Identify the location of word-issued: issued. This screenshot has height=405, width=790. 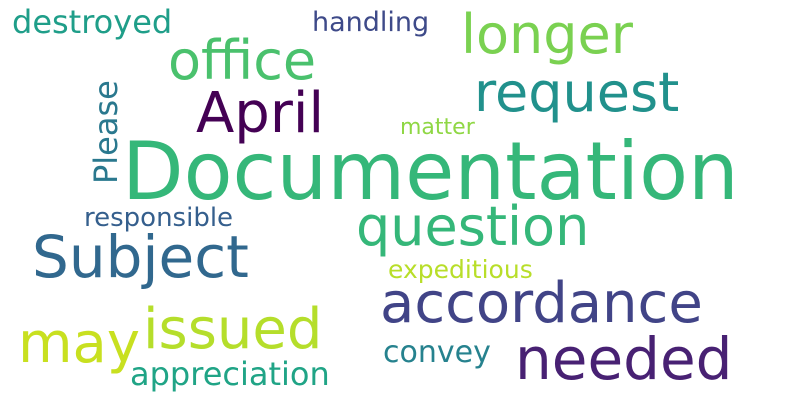
(233, 329).